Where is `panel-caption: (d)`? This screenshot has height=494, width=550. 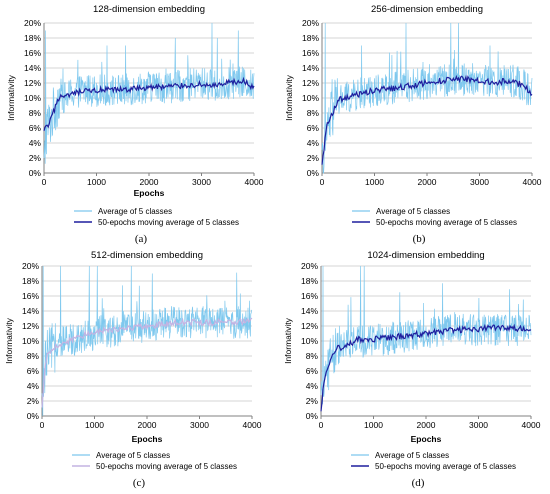
panel-caption: (d) is located at coordinates (418, 483).